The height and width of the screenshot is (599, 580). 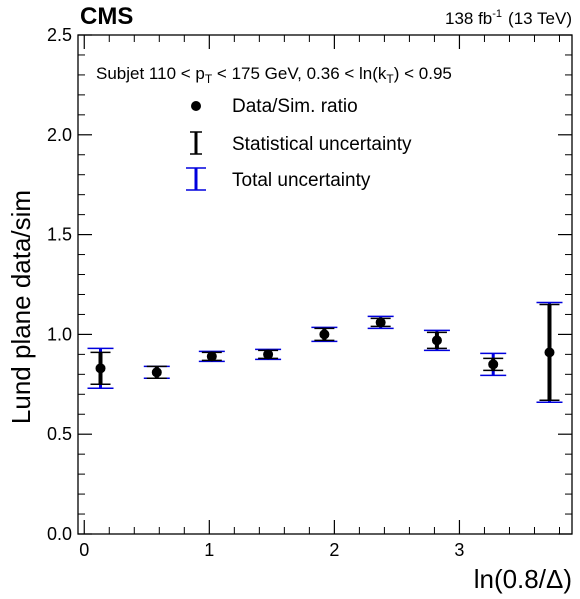 What do you see at coordinates (59, 434) in the screenshot?
I see `y-tick-label: 0.5` at bounding box center [59, 434].